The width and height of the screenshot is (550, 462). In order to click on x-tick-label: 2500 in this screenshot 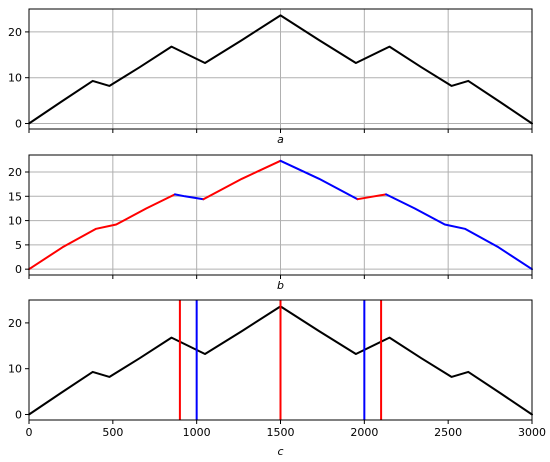, I will do `click(448, 432)`.